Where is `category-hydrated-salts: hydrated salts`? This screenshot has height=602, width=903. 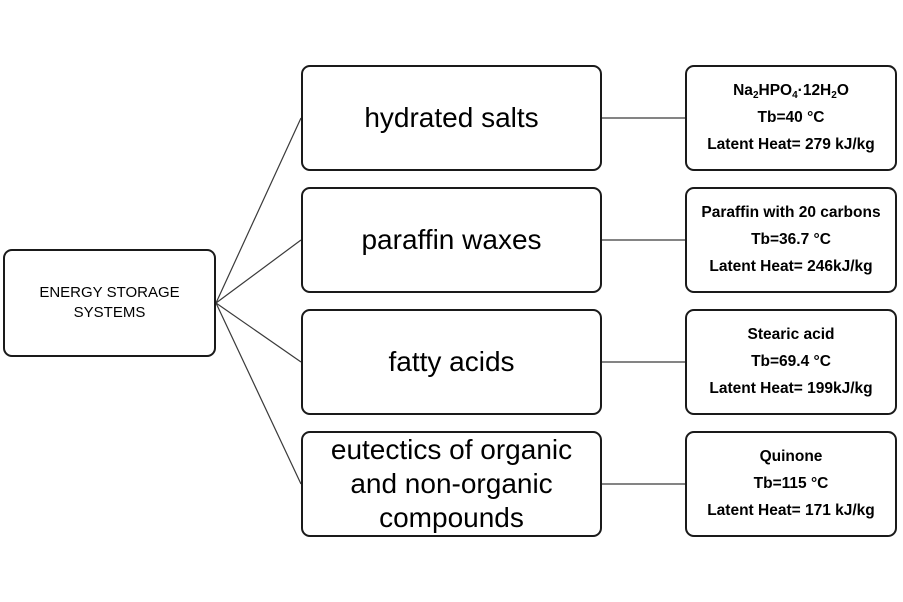 category-hydrated-salts: hydrated salts is located at coordinates (451, 118).